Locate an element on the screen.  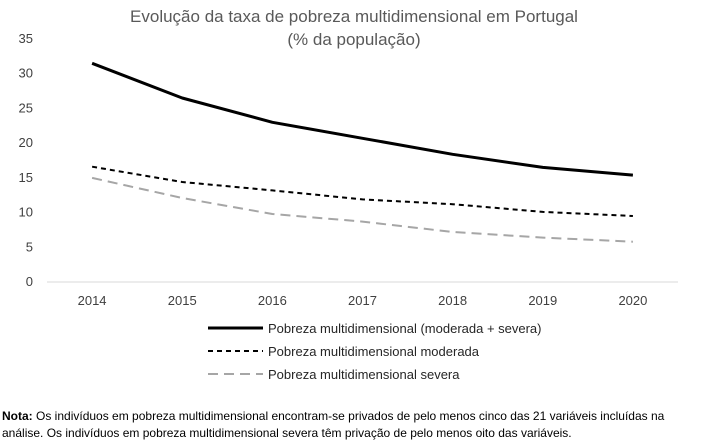
x-tick-label: 2020 is located at coordinates (632, 300).